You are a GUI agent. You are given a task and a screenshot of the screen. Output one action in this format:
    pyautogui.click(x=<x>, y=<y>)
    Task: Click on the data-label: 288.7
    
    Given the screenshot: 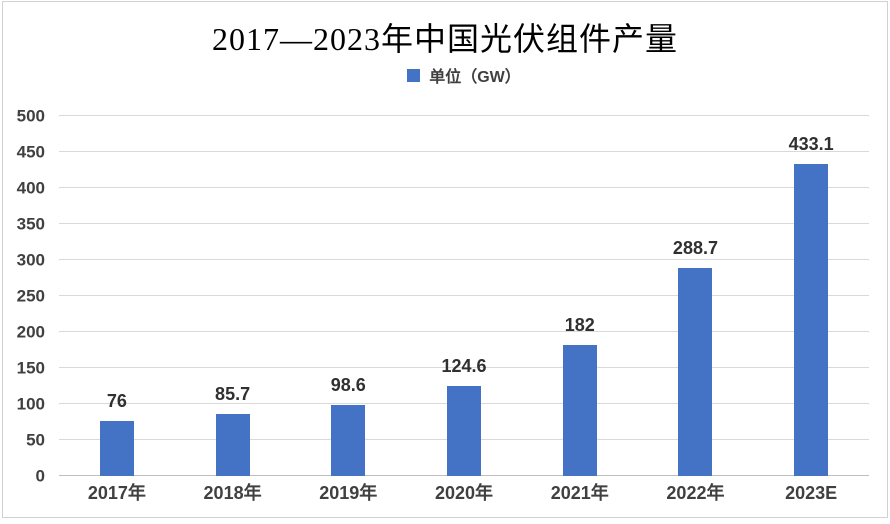 What is the action you would take?
    pyautogui.click(x=695, y=248)
    